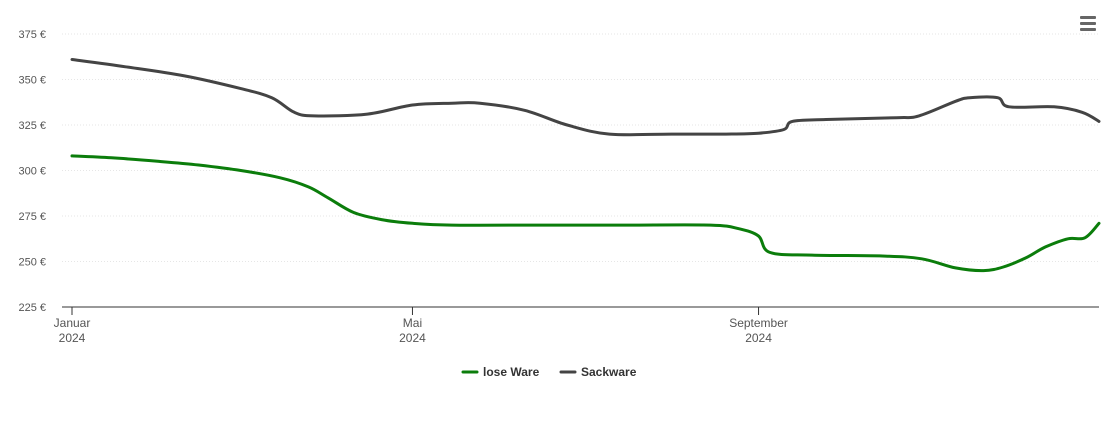  Describe the element at coordinates (32, 35) in the screenshot. I see `y-tick-label: 375 €` at that location.